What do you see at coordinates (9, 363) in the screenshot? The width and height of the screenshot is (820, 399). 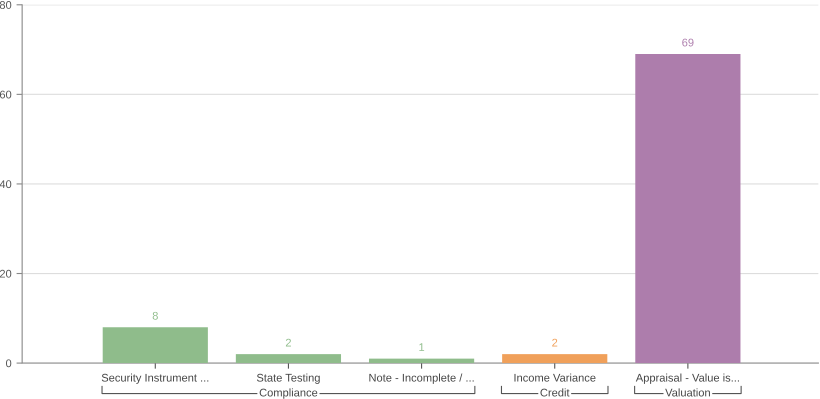 I see `y-tick-label: 0` at bounding box center [9, 363].